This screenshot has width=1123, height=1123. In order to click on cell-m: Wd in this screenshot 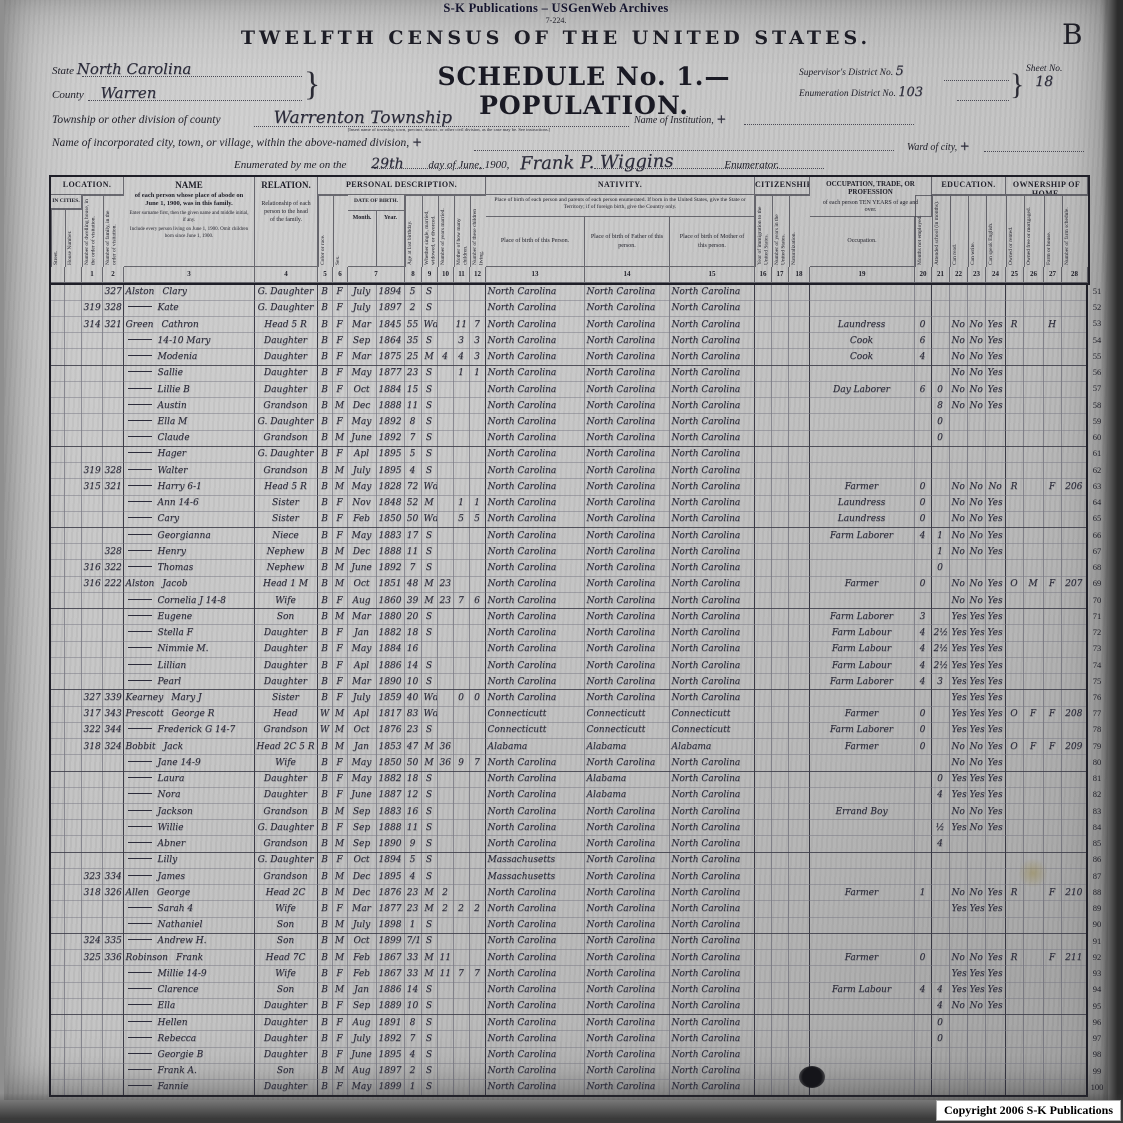, I will do `click(429, 714)`.